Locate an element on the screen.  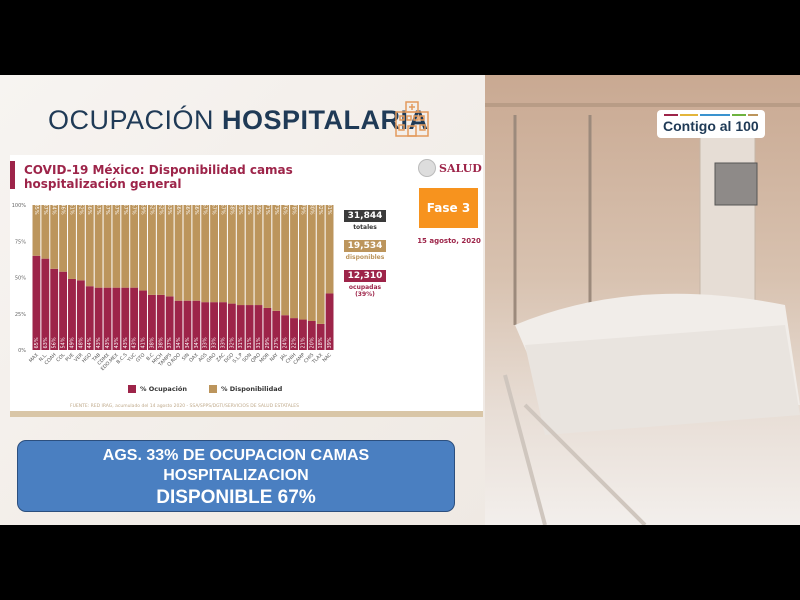
x-tick-label: SON is located at coordinates (247, 358).